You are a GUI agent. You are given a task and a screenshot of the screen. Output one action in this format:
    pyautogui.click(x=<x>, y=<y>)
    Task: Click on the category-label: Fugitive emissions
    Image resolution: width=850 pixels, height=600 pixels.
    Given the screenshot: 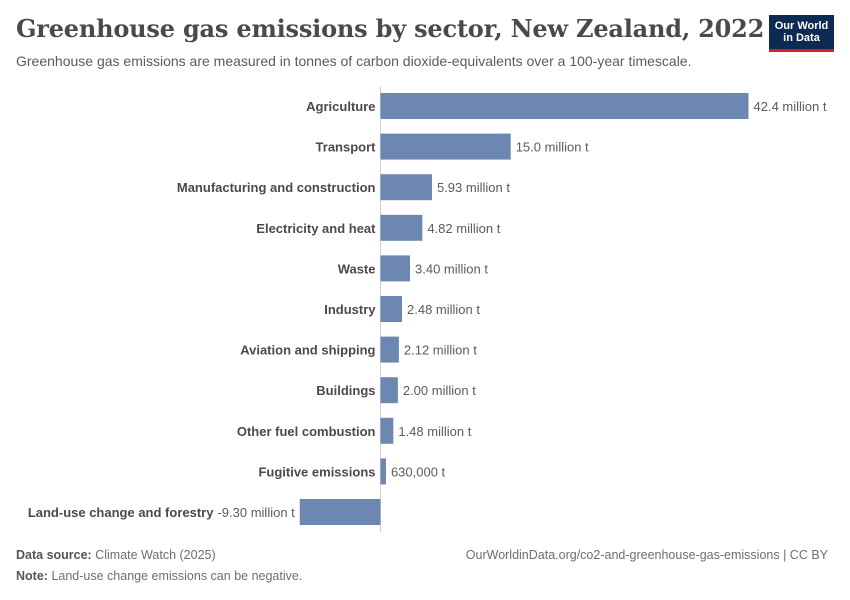 What is the action you would take?
    pyautogui.click(x=316, y=471)
    